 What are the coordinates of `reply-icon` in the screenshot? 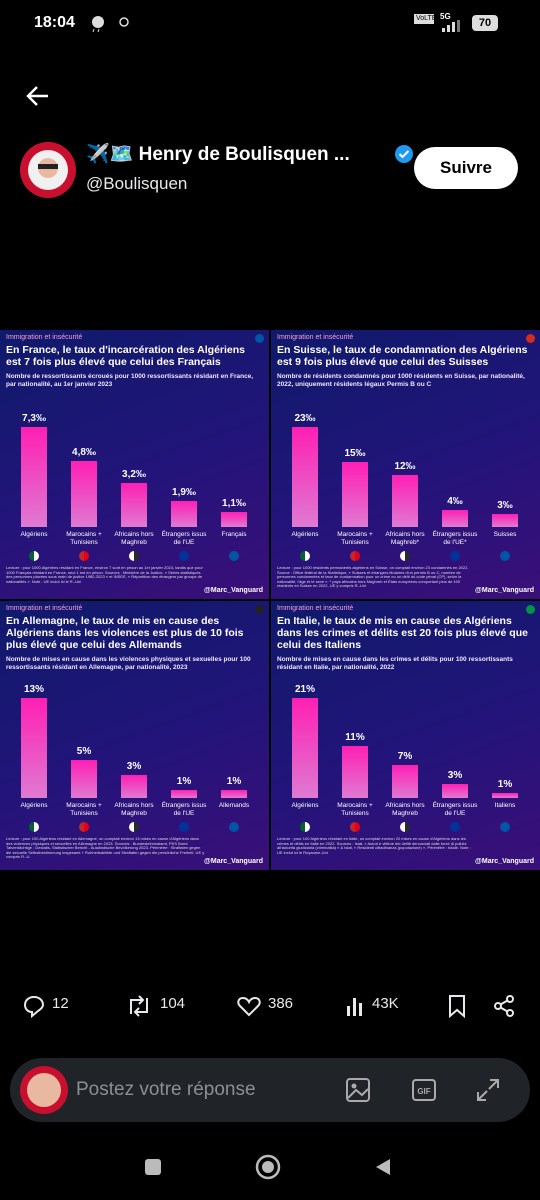 It's located at (34, 1006).